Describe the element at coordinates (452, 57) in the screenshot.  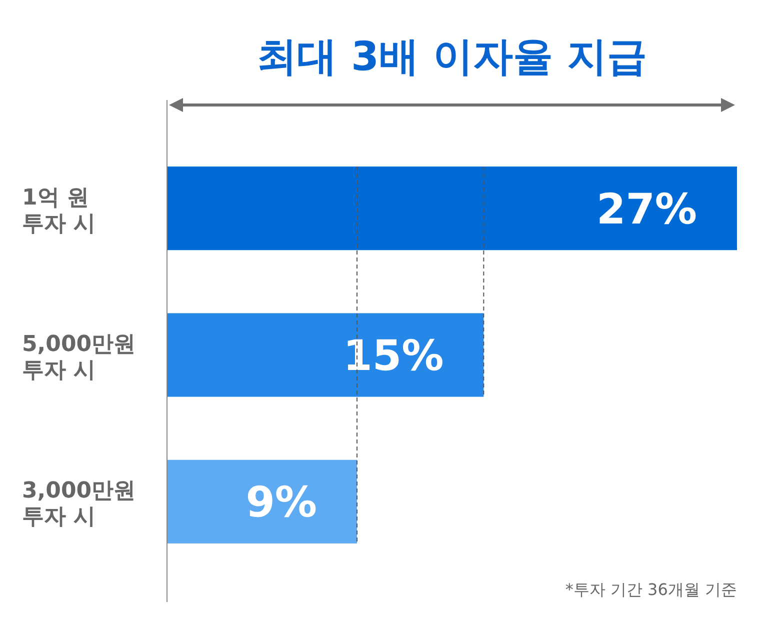
I see `chart-title: 최대 3배 이자율 지급` at that location.